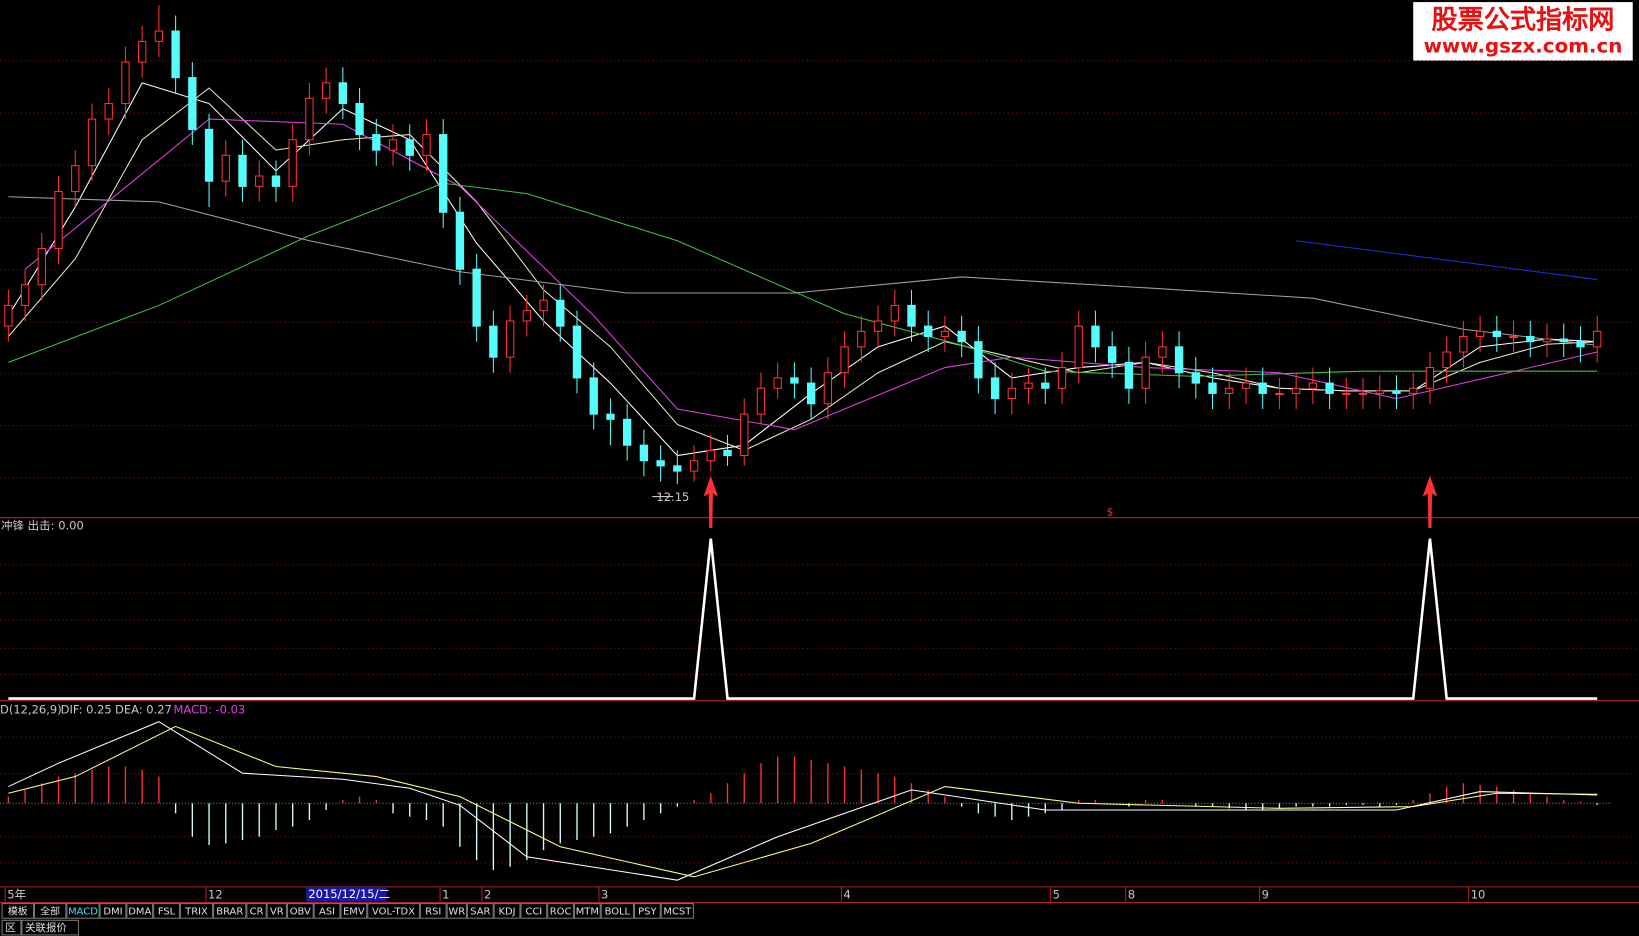 The image size is (1639, 936). I want to click on toolbar-tab: BRAR, so click(229, 911).